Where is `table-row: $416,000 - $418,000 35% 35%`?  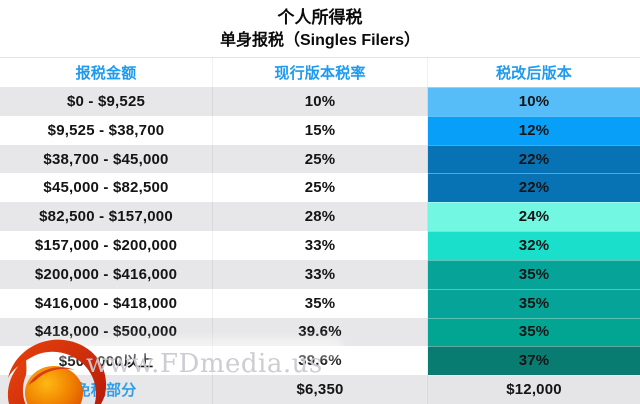 table-row: $416,000 - $418,000 35% 35% is located at coordinates (320, 303).